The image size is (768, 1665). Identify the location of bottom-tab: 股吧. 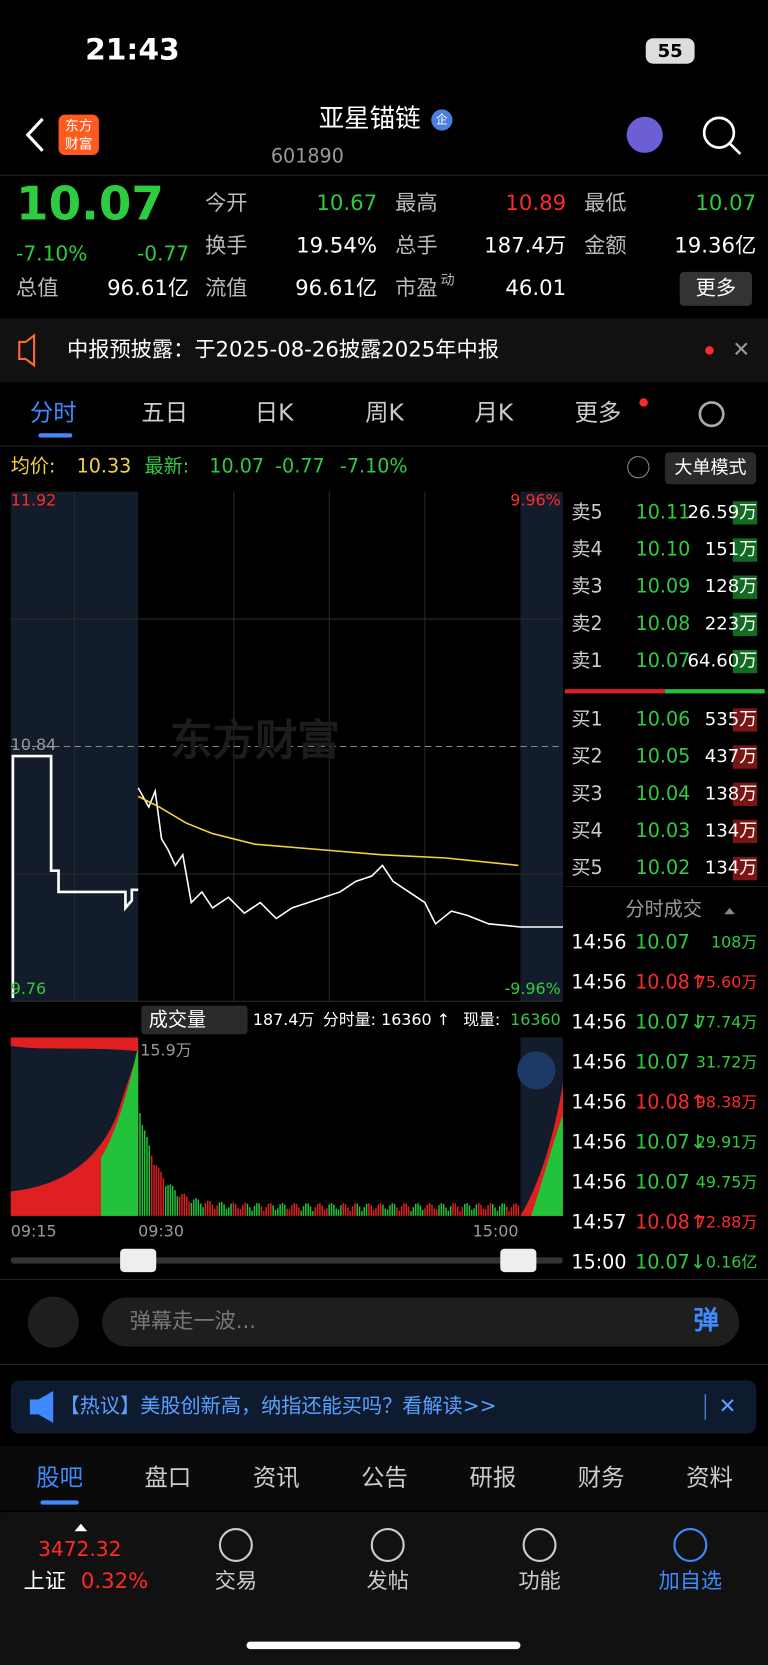
(59, 1478).